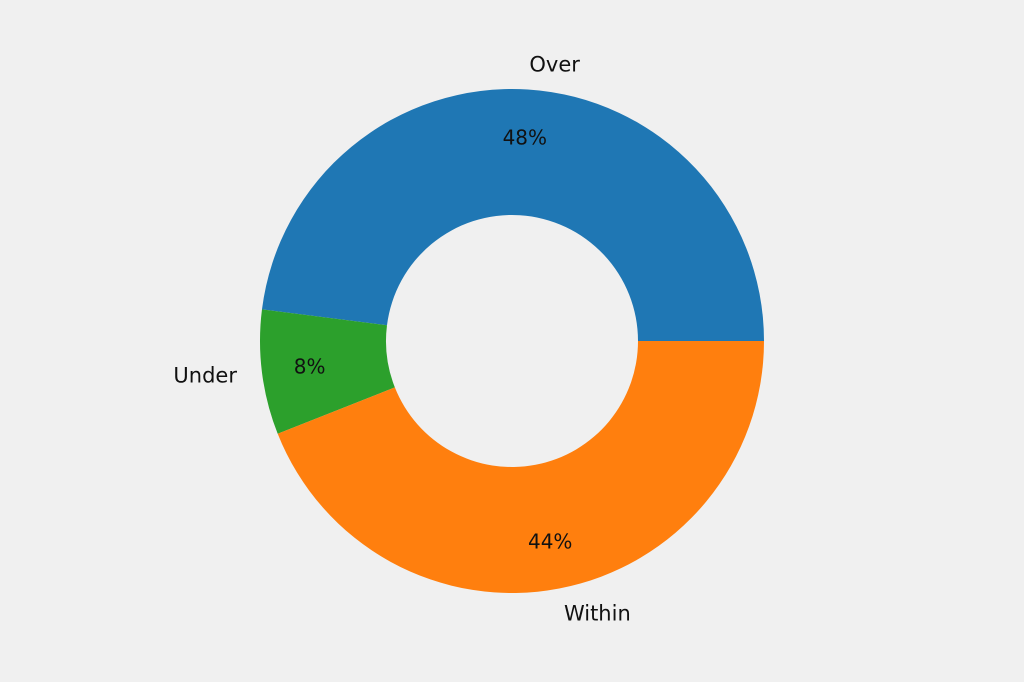 The height and width of the screenshot is (682, 1024). What do you see at coordinates (597, 613) in the screenshot?
I see `category-label-within: Within` at bounding box center [597, 613].